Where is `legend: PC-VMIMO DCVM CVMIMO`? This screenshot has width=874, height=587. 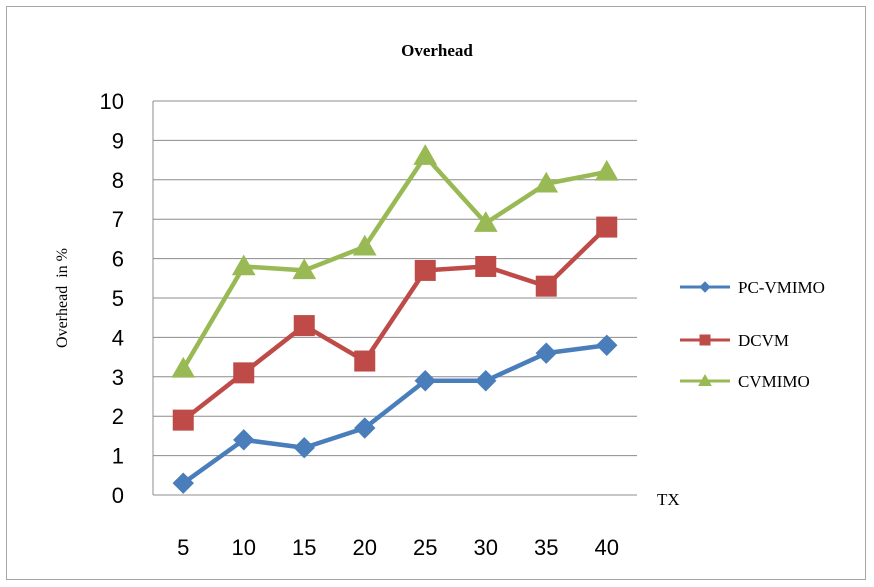 legend: PC-VMIMO DCVM CVMIMO is located at coordinates (752, 334).